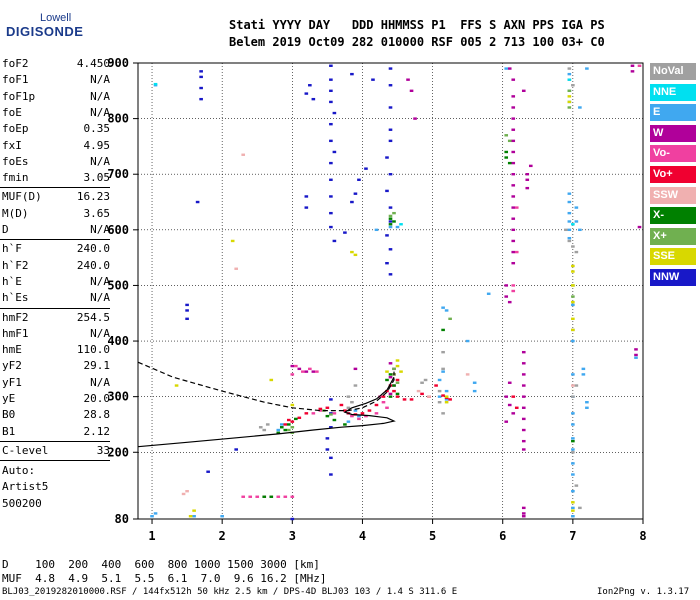 The height and width of the screenshot is (600, 700). I want to click on param-value: 0.35, so click(97, 129).